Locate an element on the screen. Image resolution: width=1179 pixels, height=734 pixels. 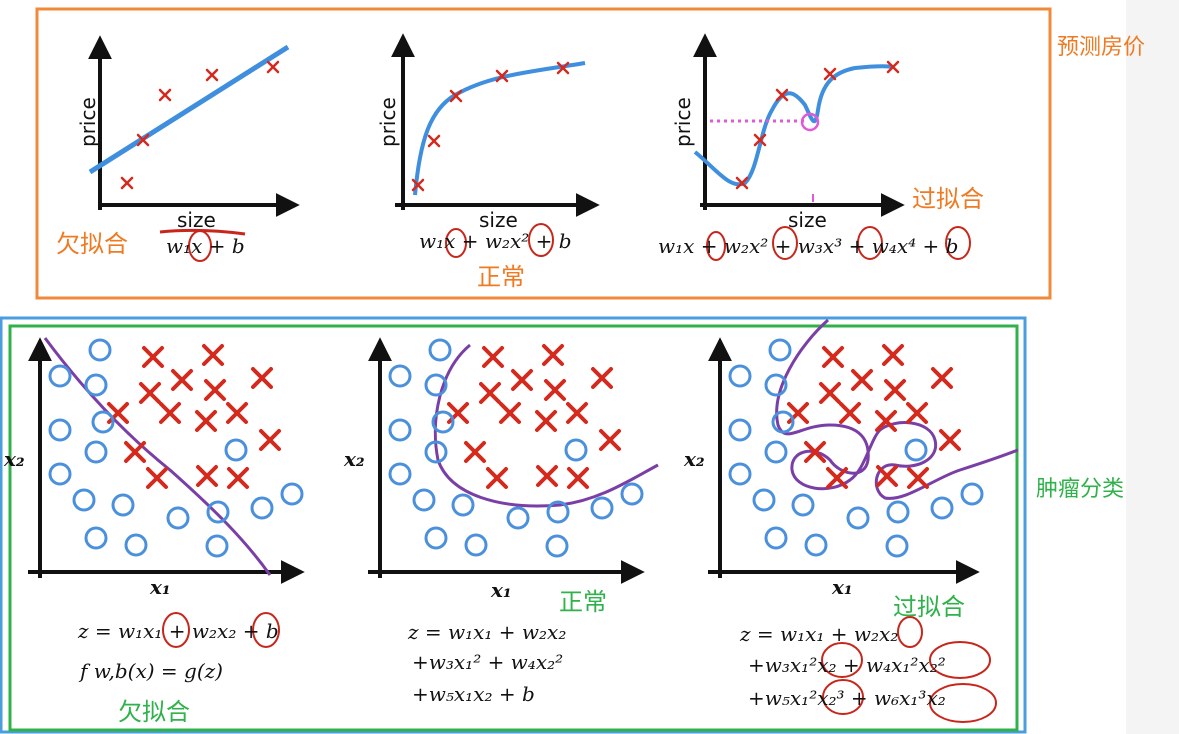
highlight-point is located at coordinates (810, 122).